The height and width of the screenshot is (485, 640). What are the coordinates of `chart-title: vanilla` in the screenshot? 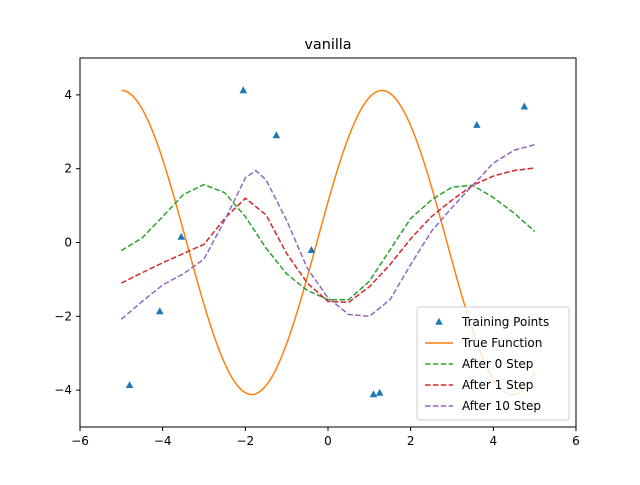 It's located at (327, 45).